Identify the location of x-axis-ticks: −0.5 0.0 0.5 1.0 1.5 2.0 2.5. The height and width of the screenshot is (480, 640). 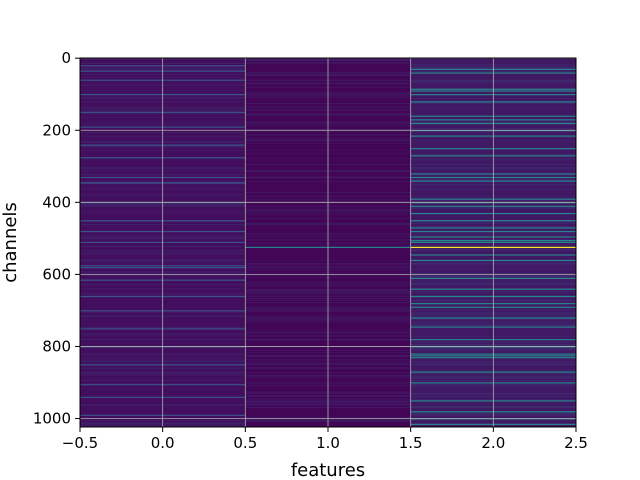
(325, 439).